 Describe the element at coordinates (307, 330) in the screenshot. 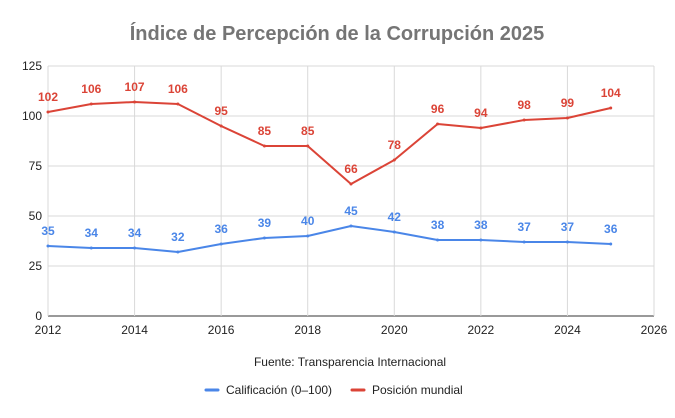

I see `x-tick-label: 2018` at that location.